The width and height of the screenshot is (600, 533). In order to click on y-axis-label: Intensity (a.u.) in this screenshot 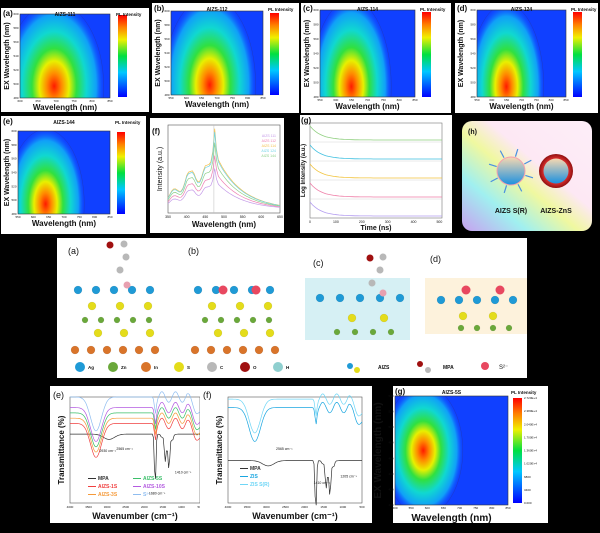, I will do `click(160, 169)`.